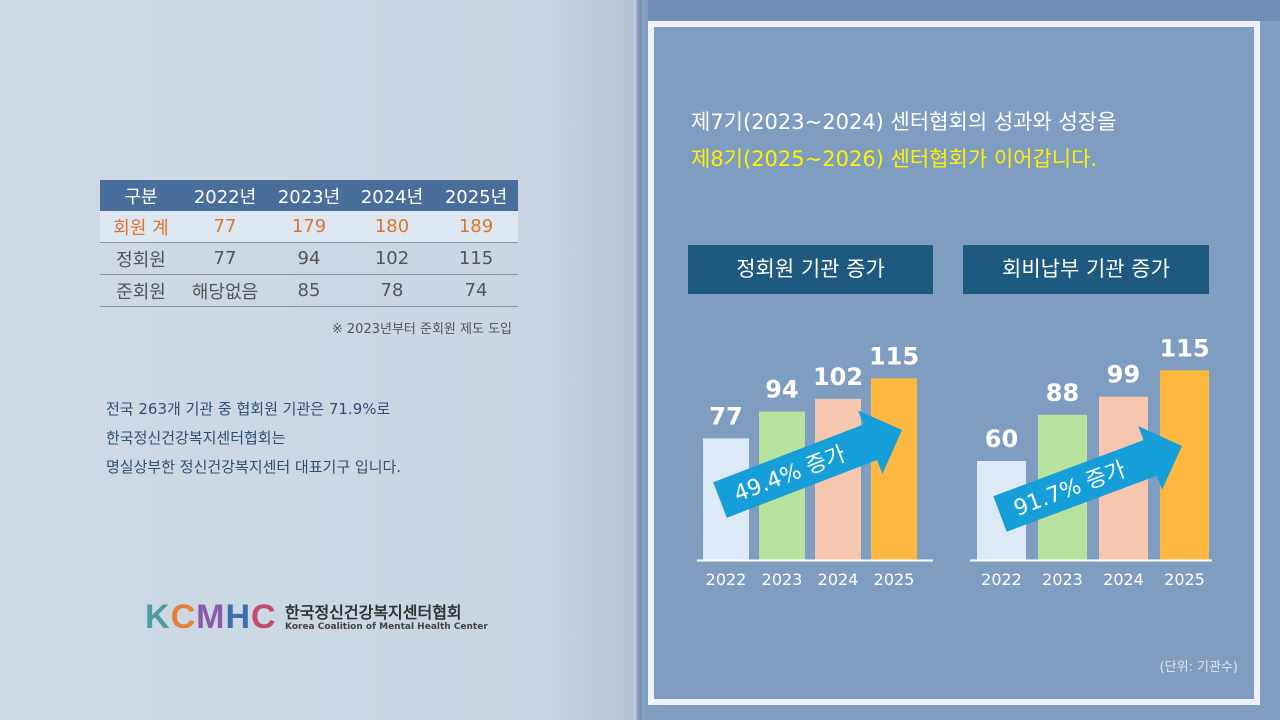  I want to click on table-row-total: 회원 계 77 179 180 189, so click(309, 227).